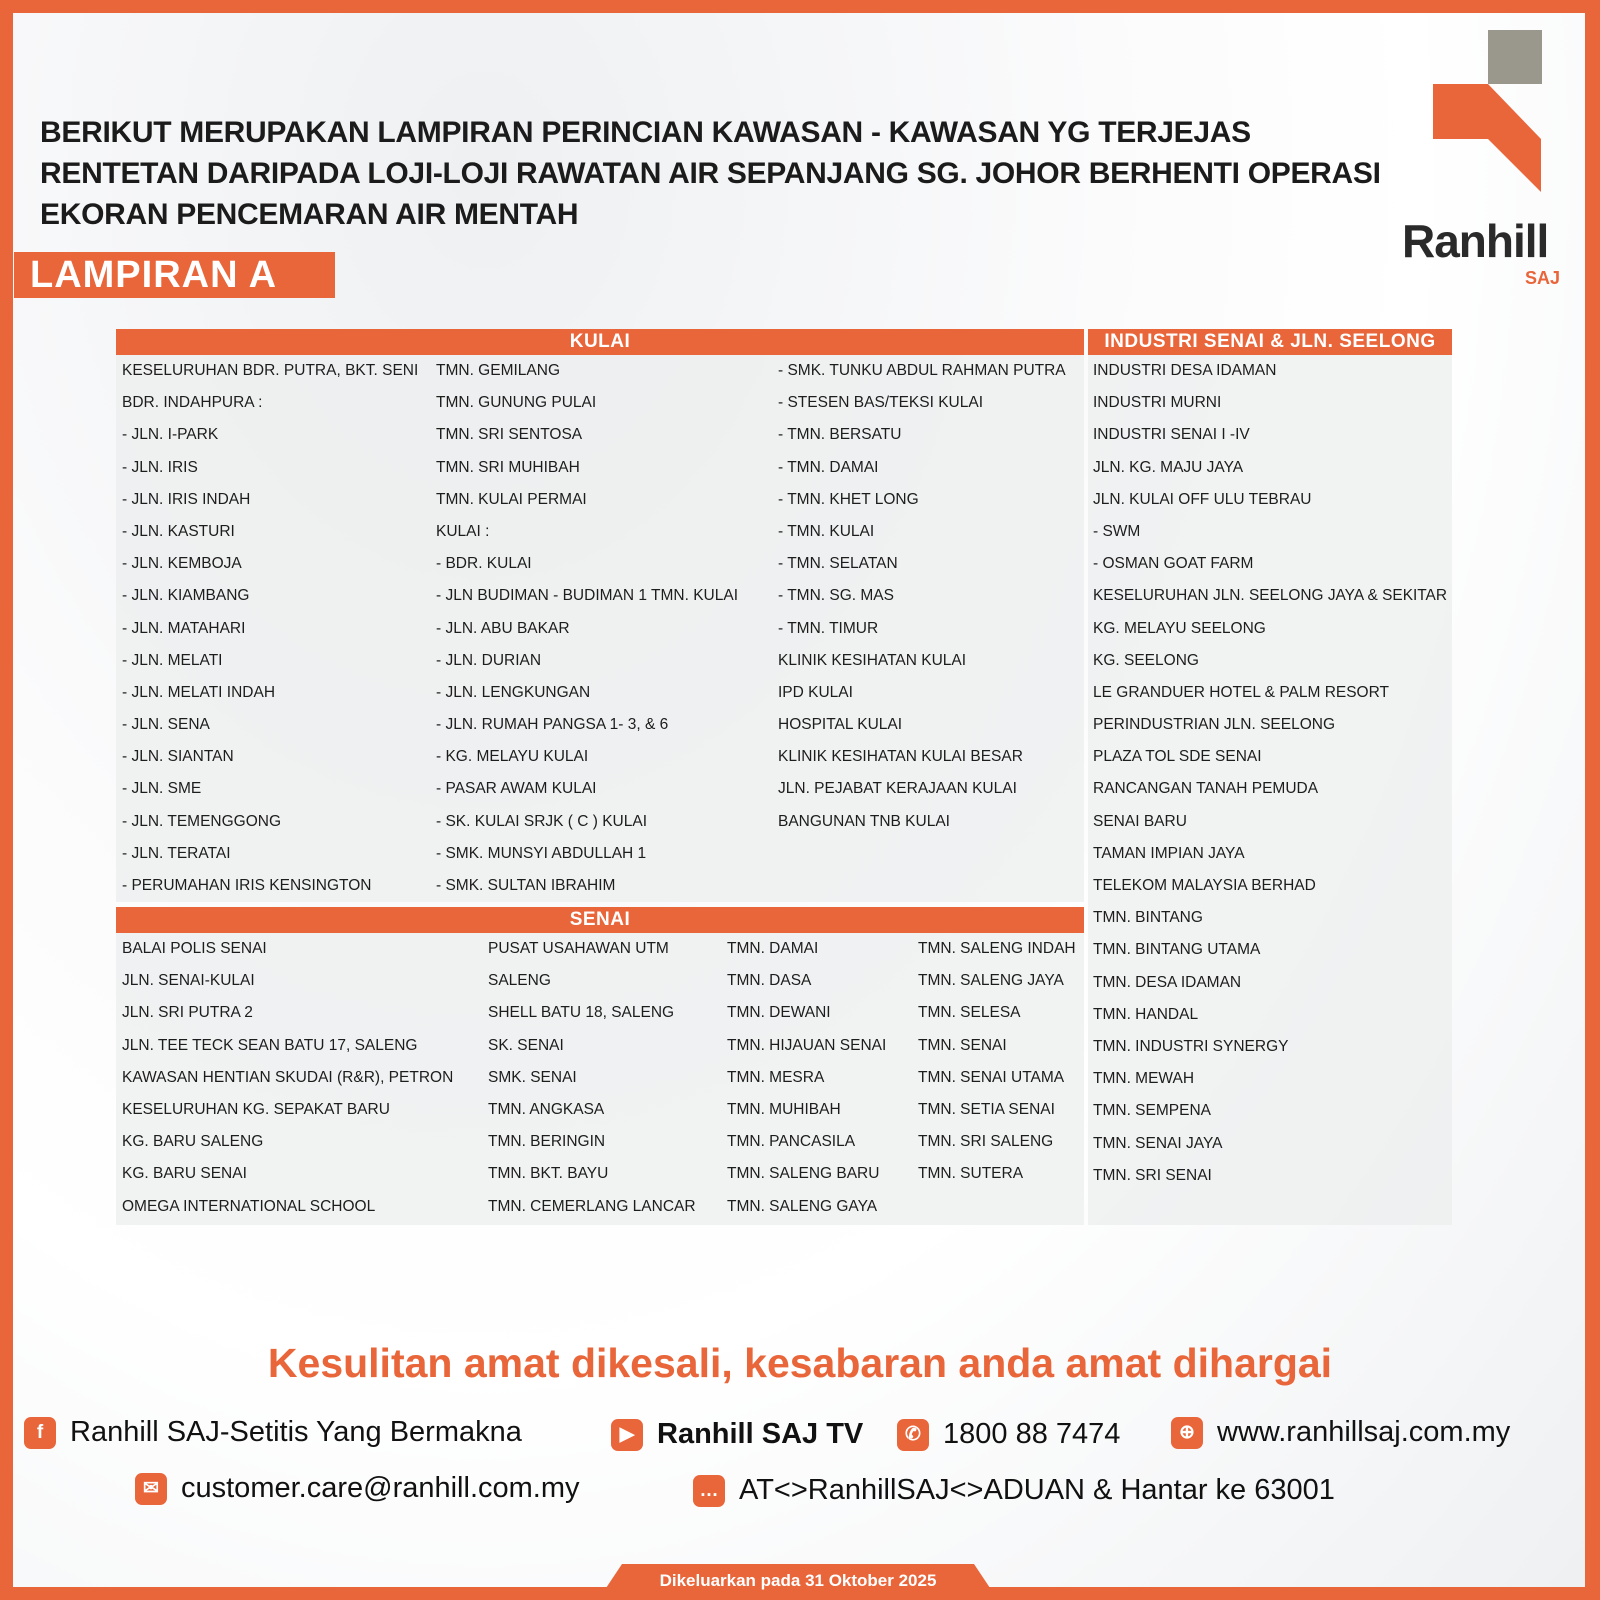  What do you see at coordinates (826, 531) in the screenshot?
I see `list-item: - TMN. KULAI` at bounding box center [826, 531].